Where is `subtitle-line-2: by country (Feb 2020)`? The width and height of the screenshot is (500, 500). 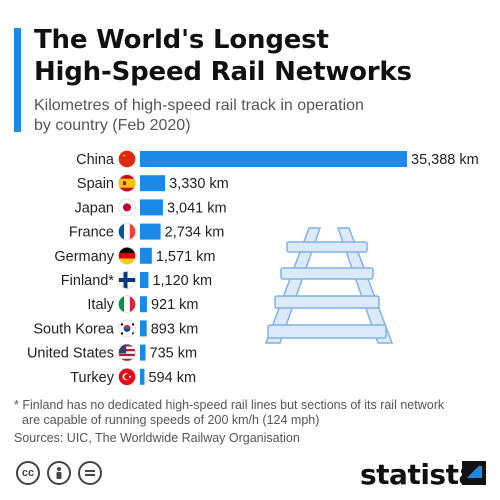 subtitle-line-2: by country (Feb 2020) is located at coordinates (112, 125).